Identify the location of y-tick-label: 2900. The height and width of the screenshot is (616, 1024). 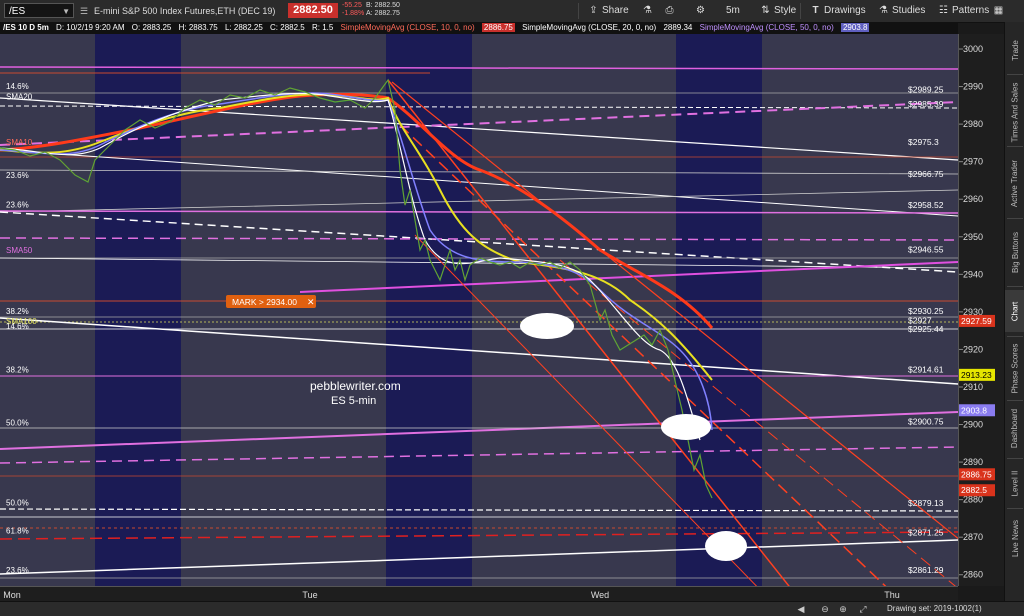
(973, 425).